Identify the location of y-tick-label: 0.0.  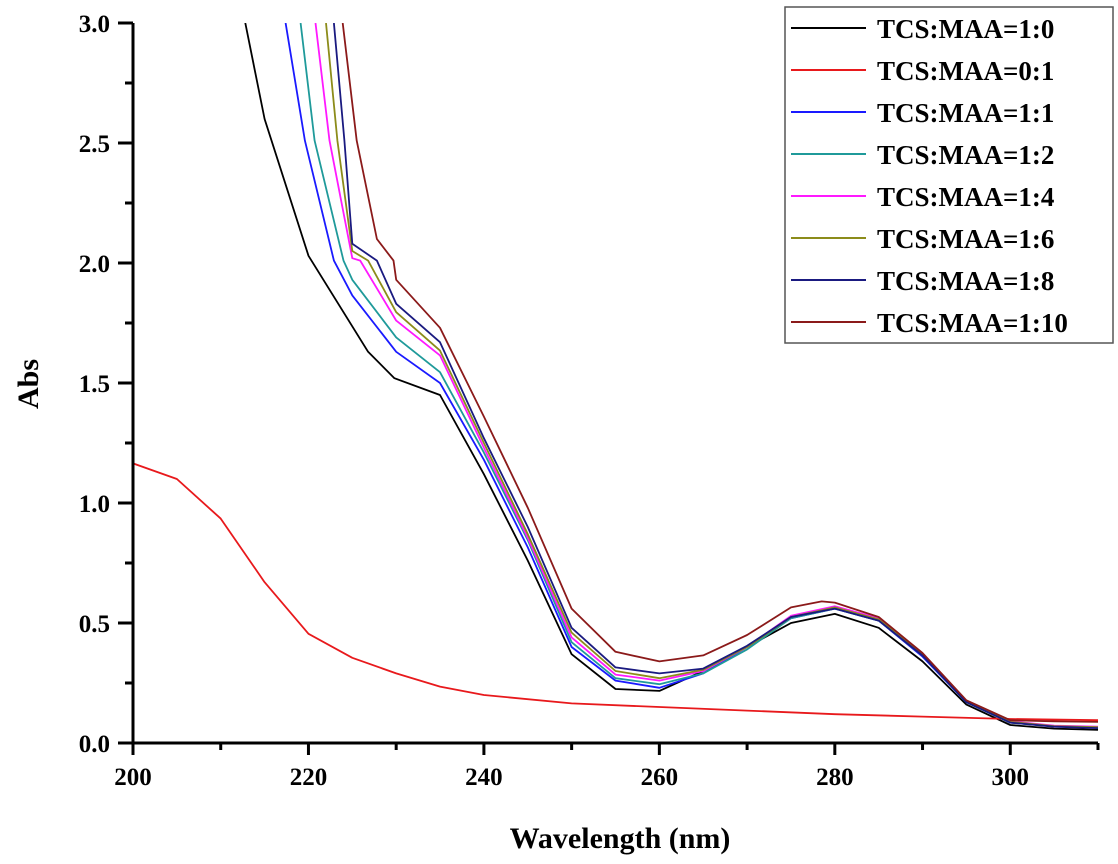
(94, 744).